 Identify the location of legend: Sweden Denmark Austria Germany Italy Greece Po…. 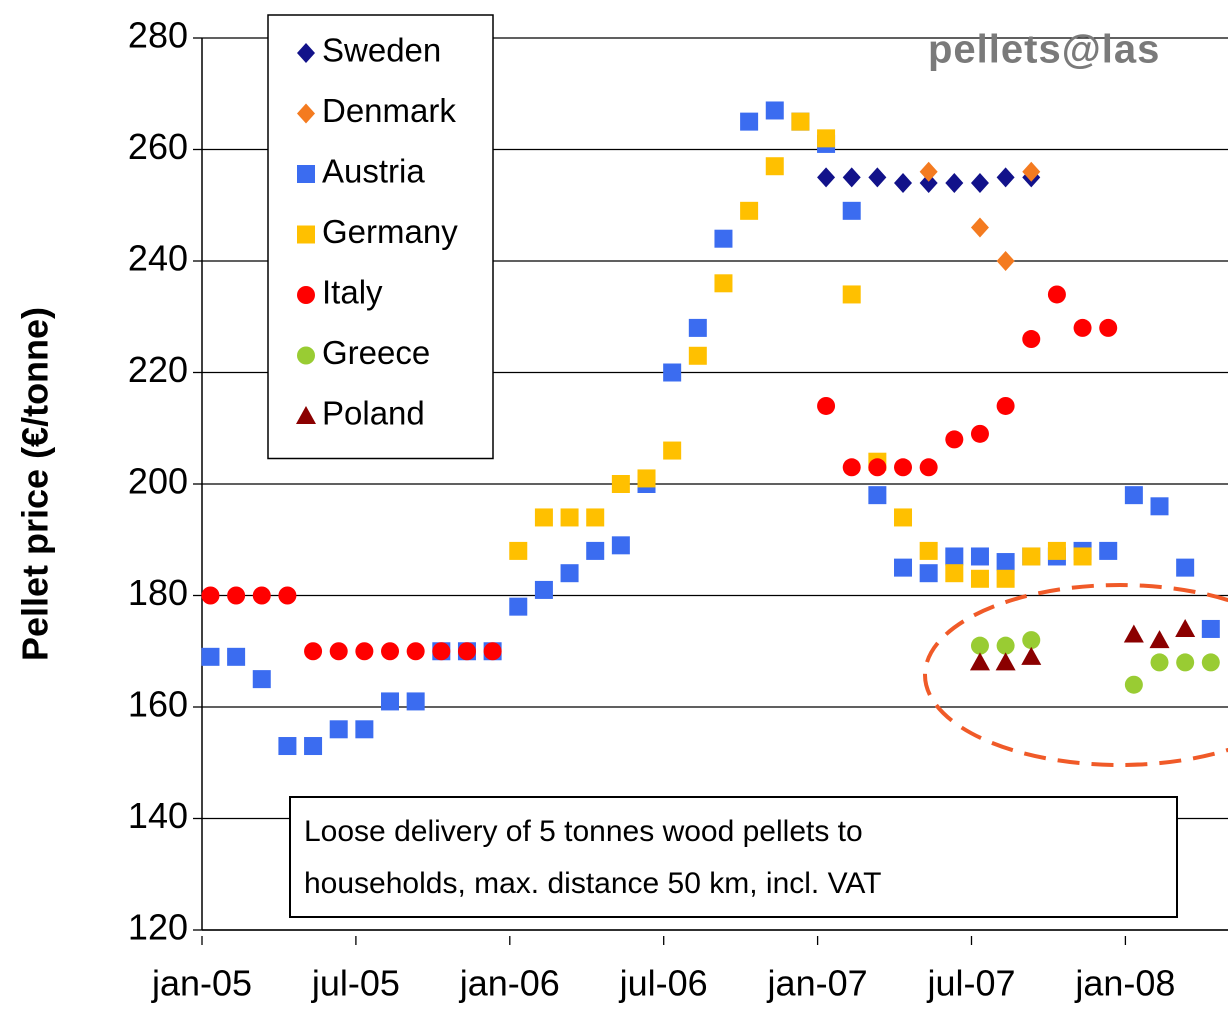
(380, 237).